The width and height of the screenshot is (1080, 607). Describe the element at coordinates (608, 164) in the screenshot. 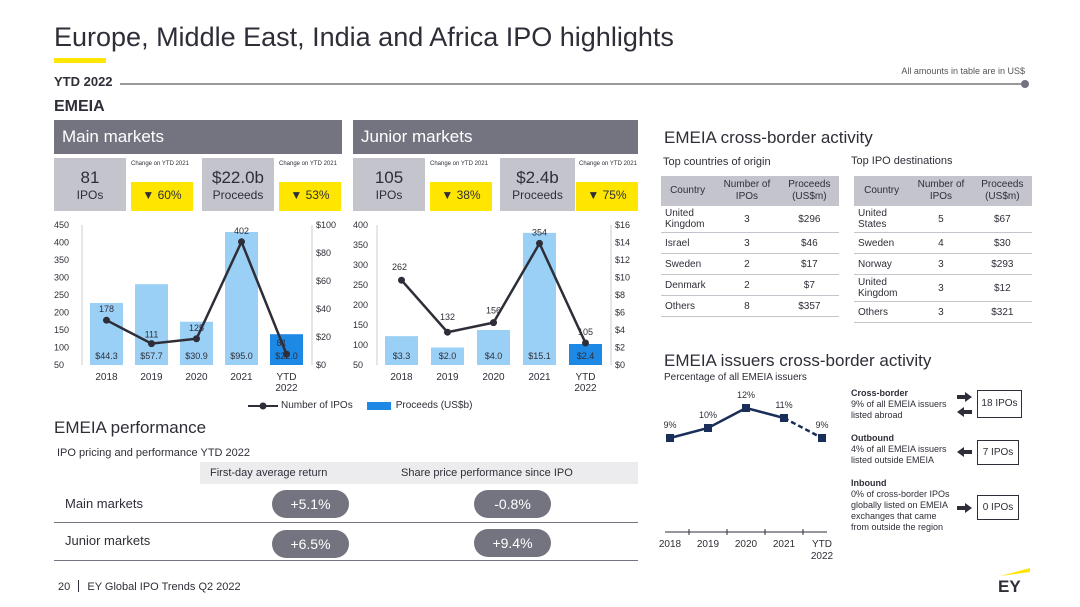

I see `junior-proceeds-change-label: Change on YTD 2021` at that location.